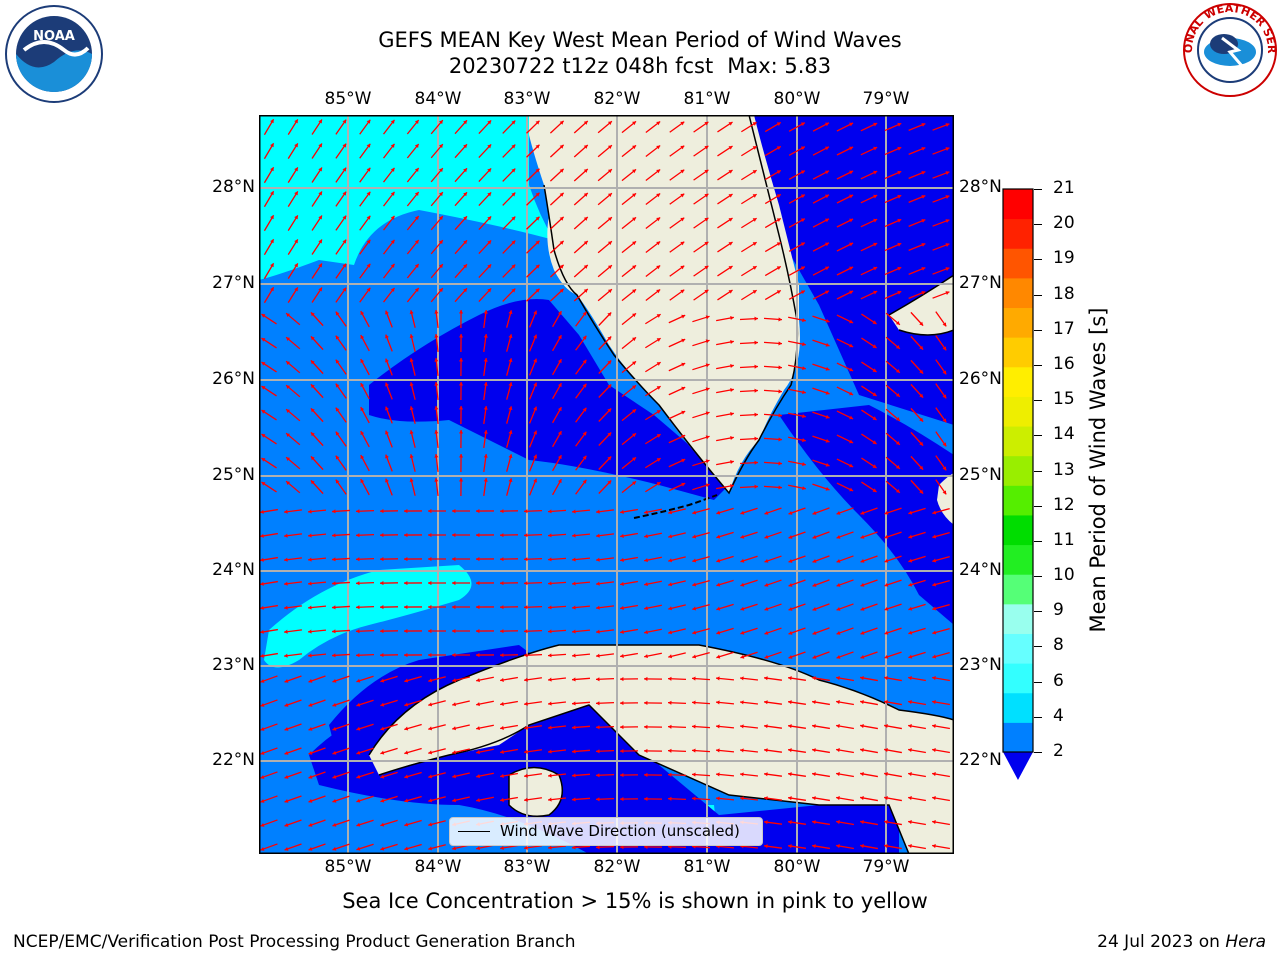 This screenshot has width=1280, height=960. What do you see at coordinates (1038, 541) in the screenshot?
I see `colorbar-tick-mark` at bounding box center [1038, 541].